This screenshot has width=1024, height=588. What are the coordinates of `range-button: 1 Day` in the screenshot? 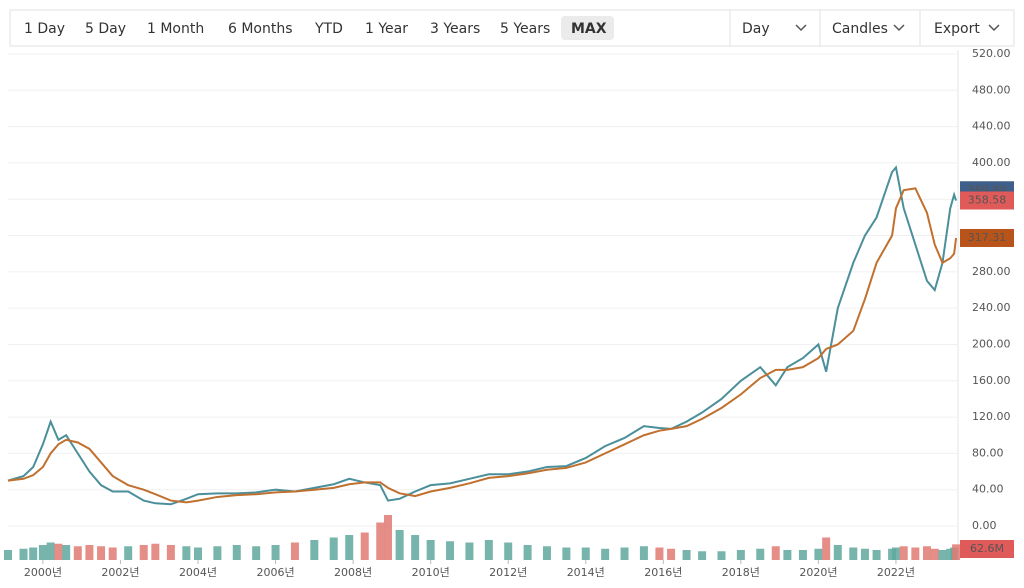 It's located at (44, 29).